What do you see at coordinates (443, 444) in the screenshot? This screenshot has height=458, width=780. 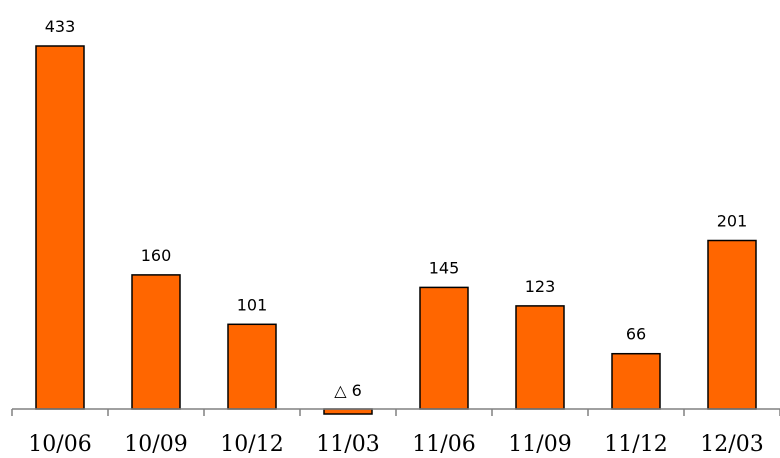 I see `x-tick-label: 11/06` at bounding box center [443, 444].